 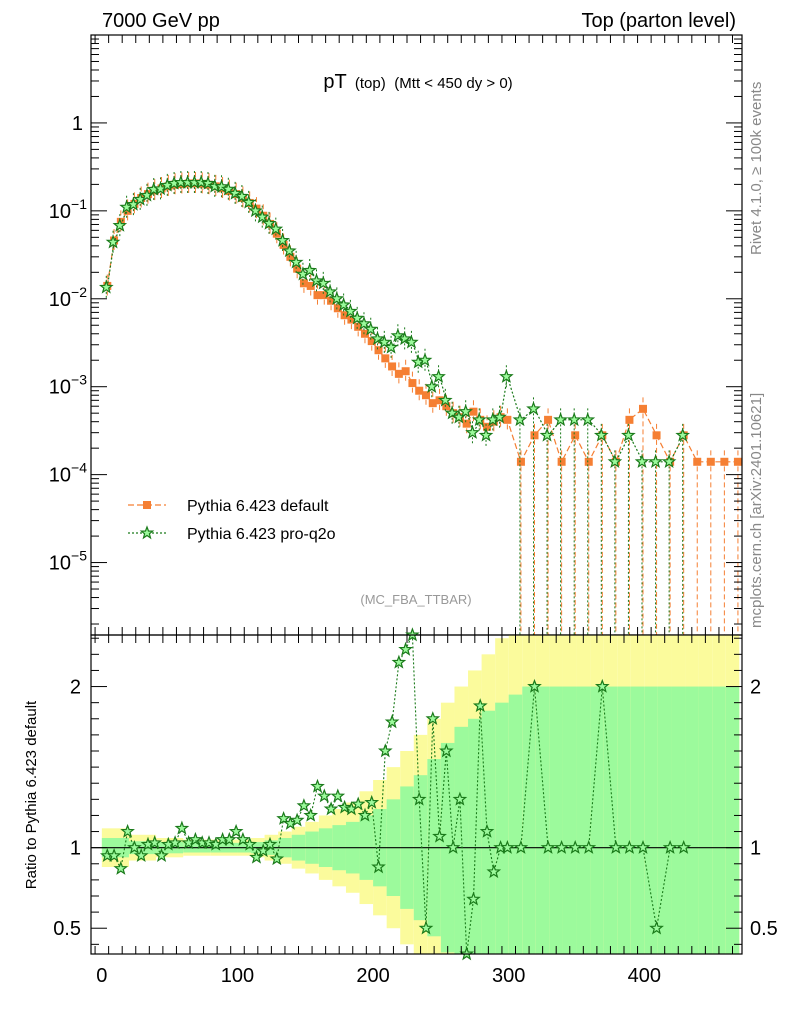 What do you see at coordinates (68, 209) in the screenshot?
I see `main-ytick-label: 10⁻¹` at bounding box center [68, 209].